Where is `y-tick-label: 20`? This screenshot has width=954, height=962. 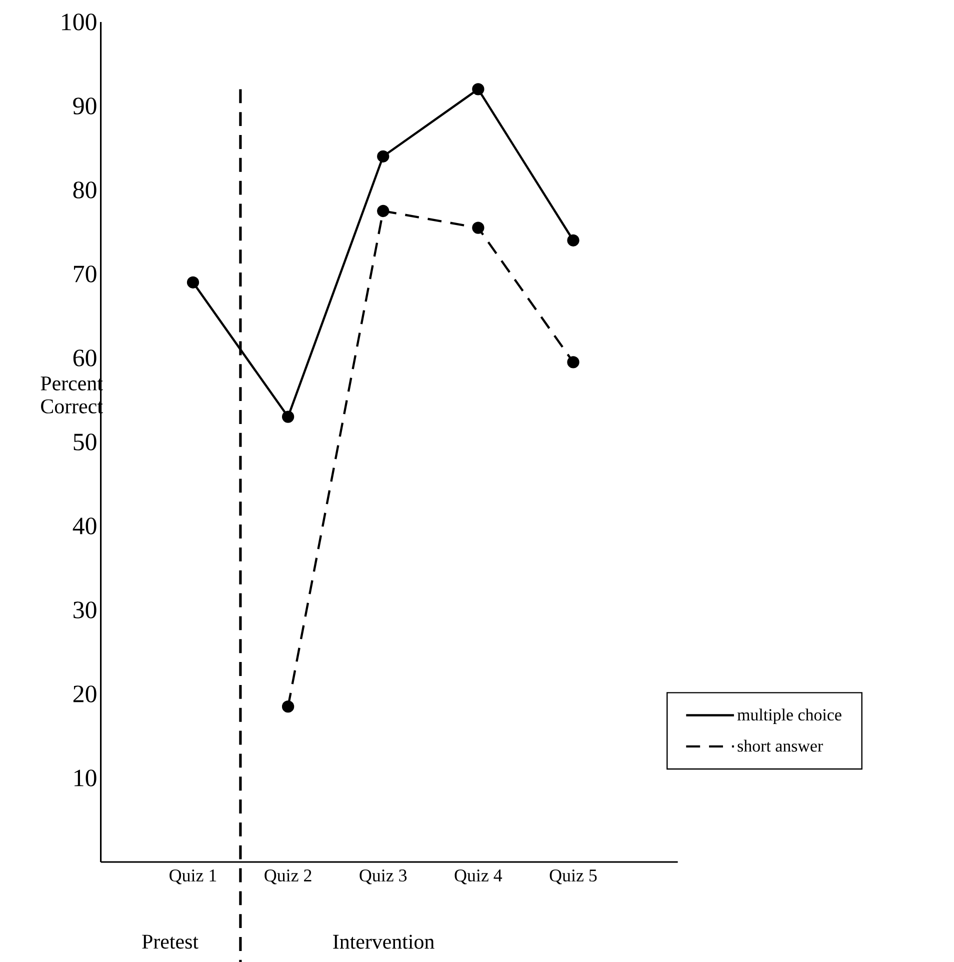 y-tick-label: 20 is located at coordinates (84, 694).